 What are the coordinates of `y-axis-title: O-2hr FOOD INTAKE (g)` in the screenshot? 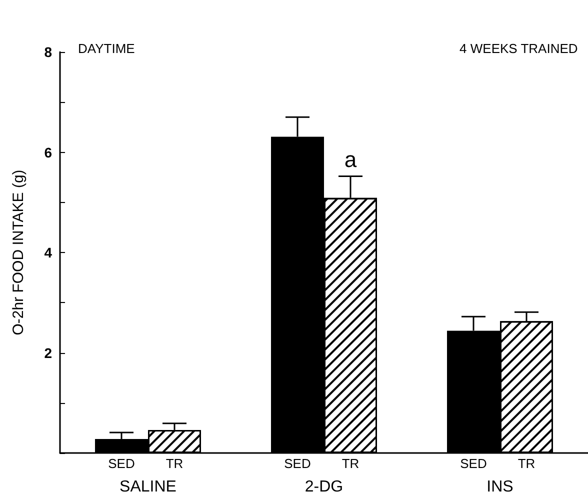 It's located at (18, 253).